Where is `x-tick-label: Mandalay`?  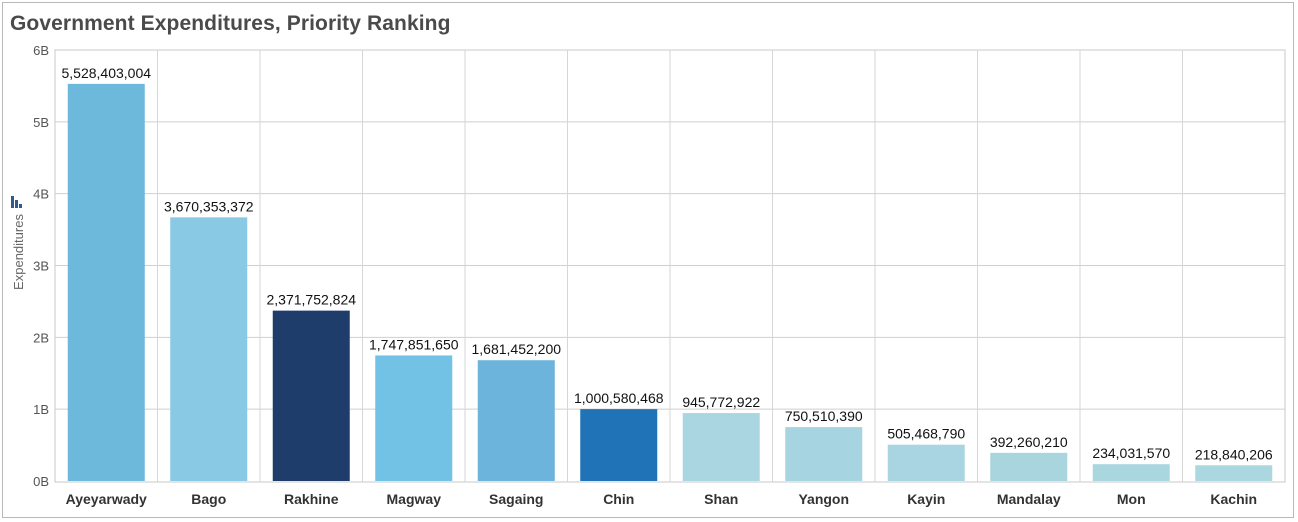 x-tick-label: Mandalay is located at coordinates (1029, 499).